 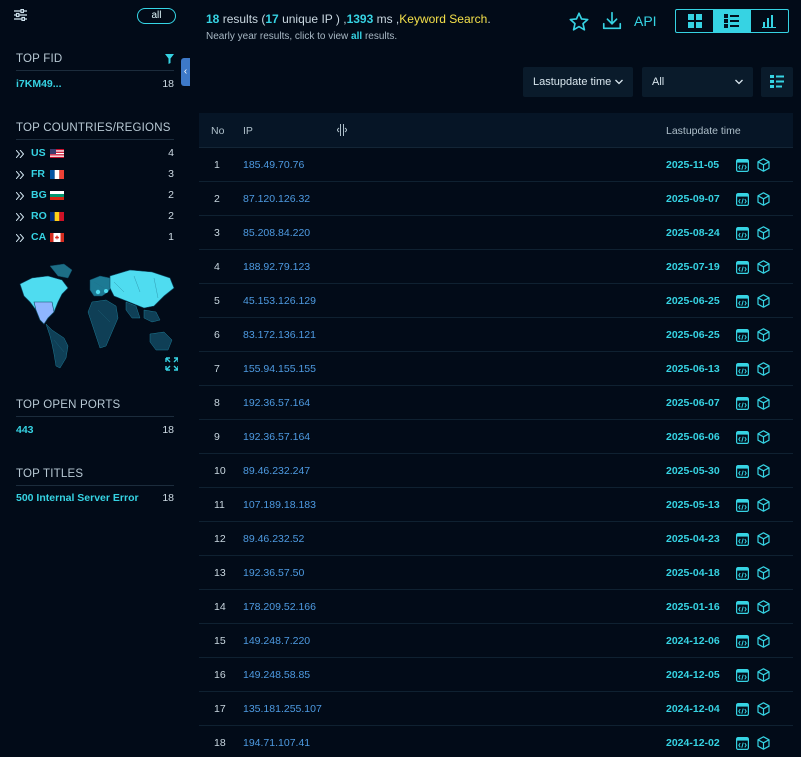 What do you see at coordinates (342, 130) in the screenshot?
I see `column-resize-icon` at bounding box center [342, 130].